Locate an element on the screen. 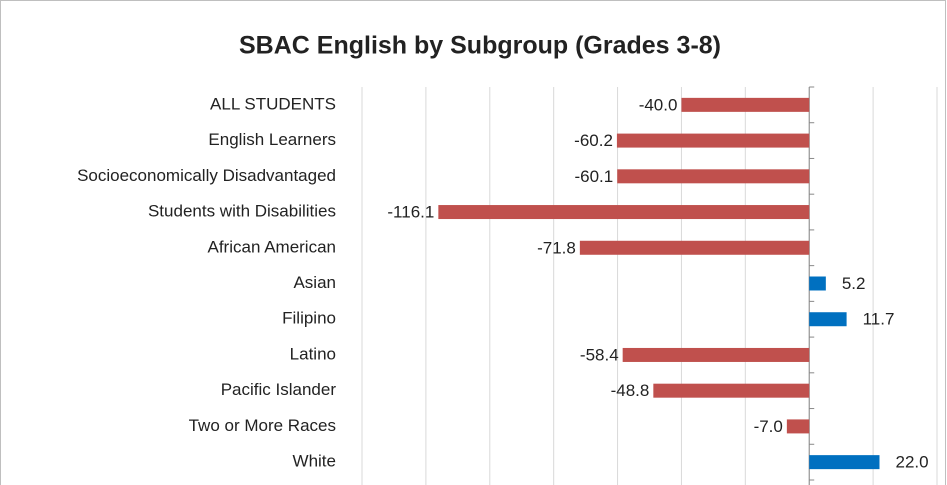  category-label: ALL STUDENTS is located at coordinates (273, 103).